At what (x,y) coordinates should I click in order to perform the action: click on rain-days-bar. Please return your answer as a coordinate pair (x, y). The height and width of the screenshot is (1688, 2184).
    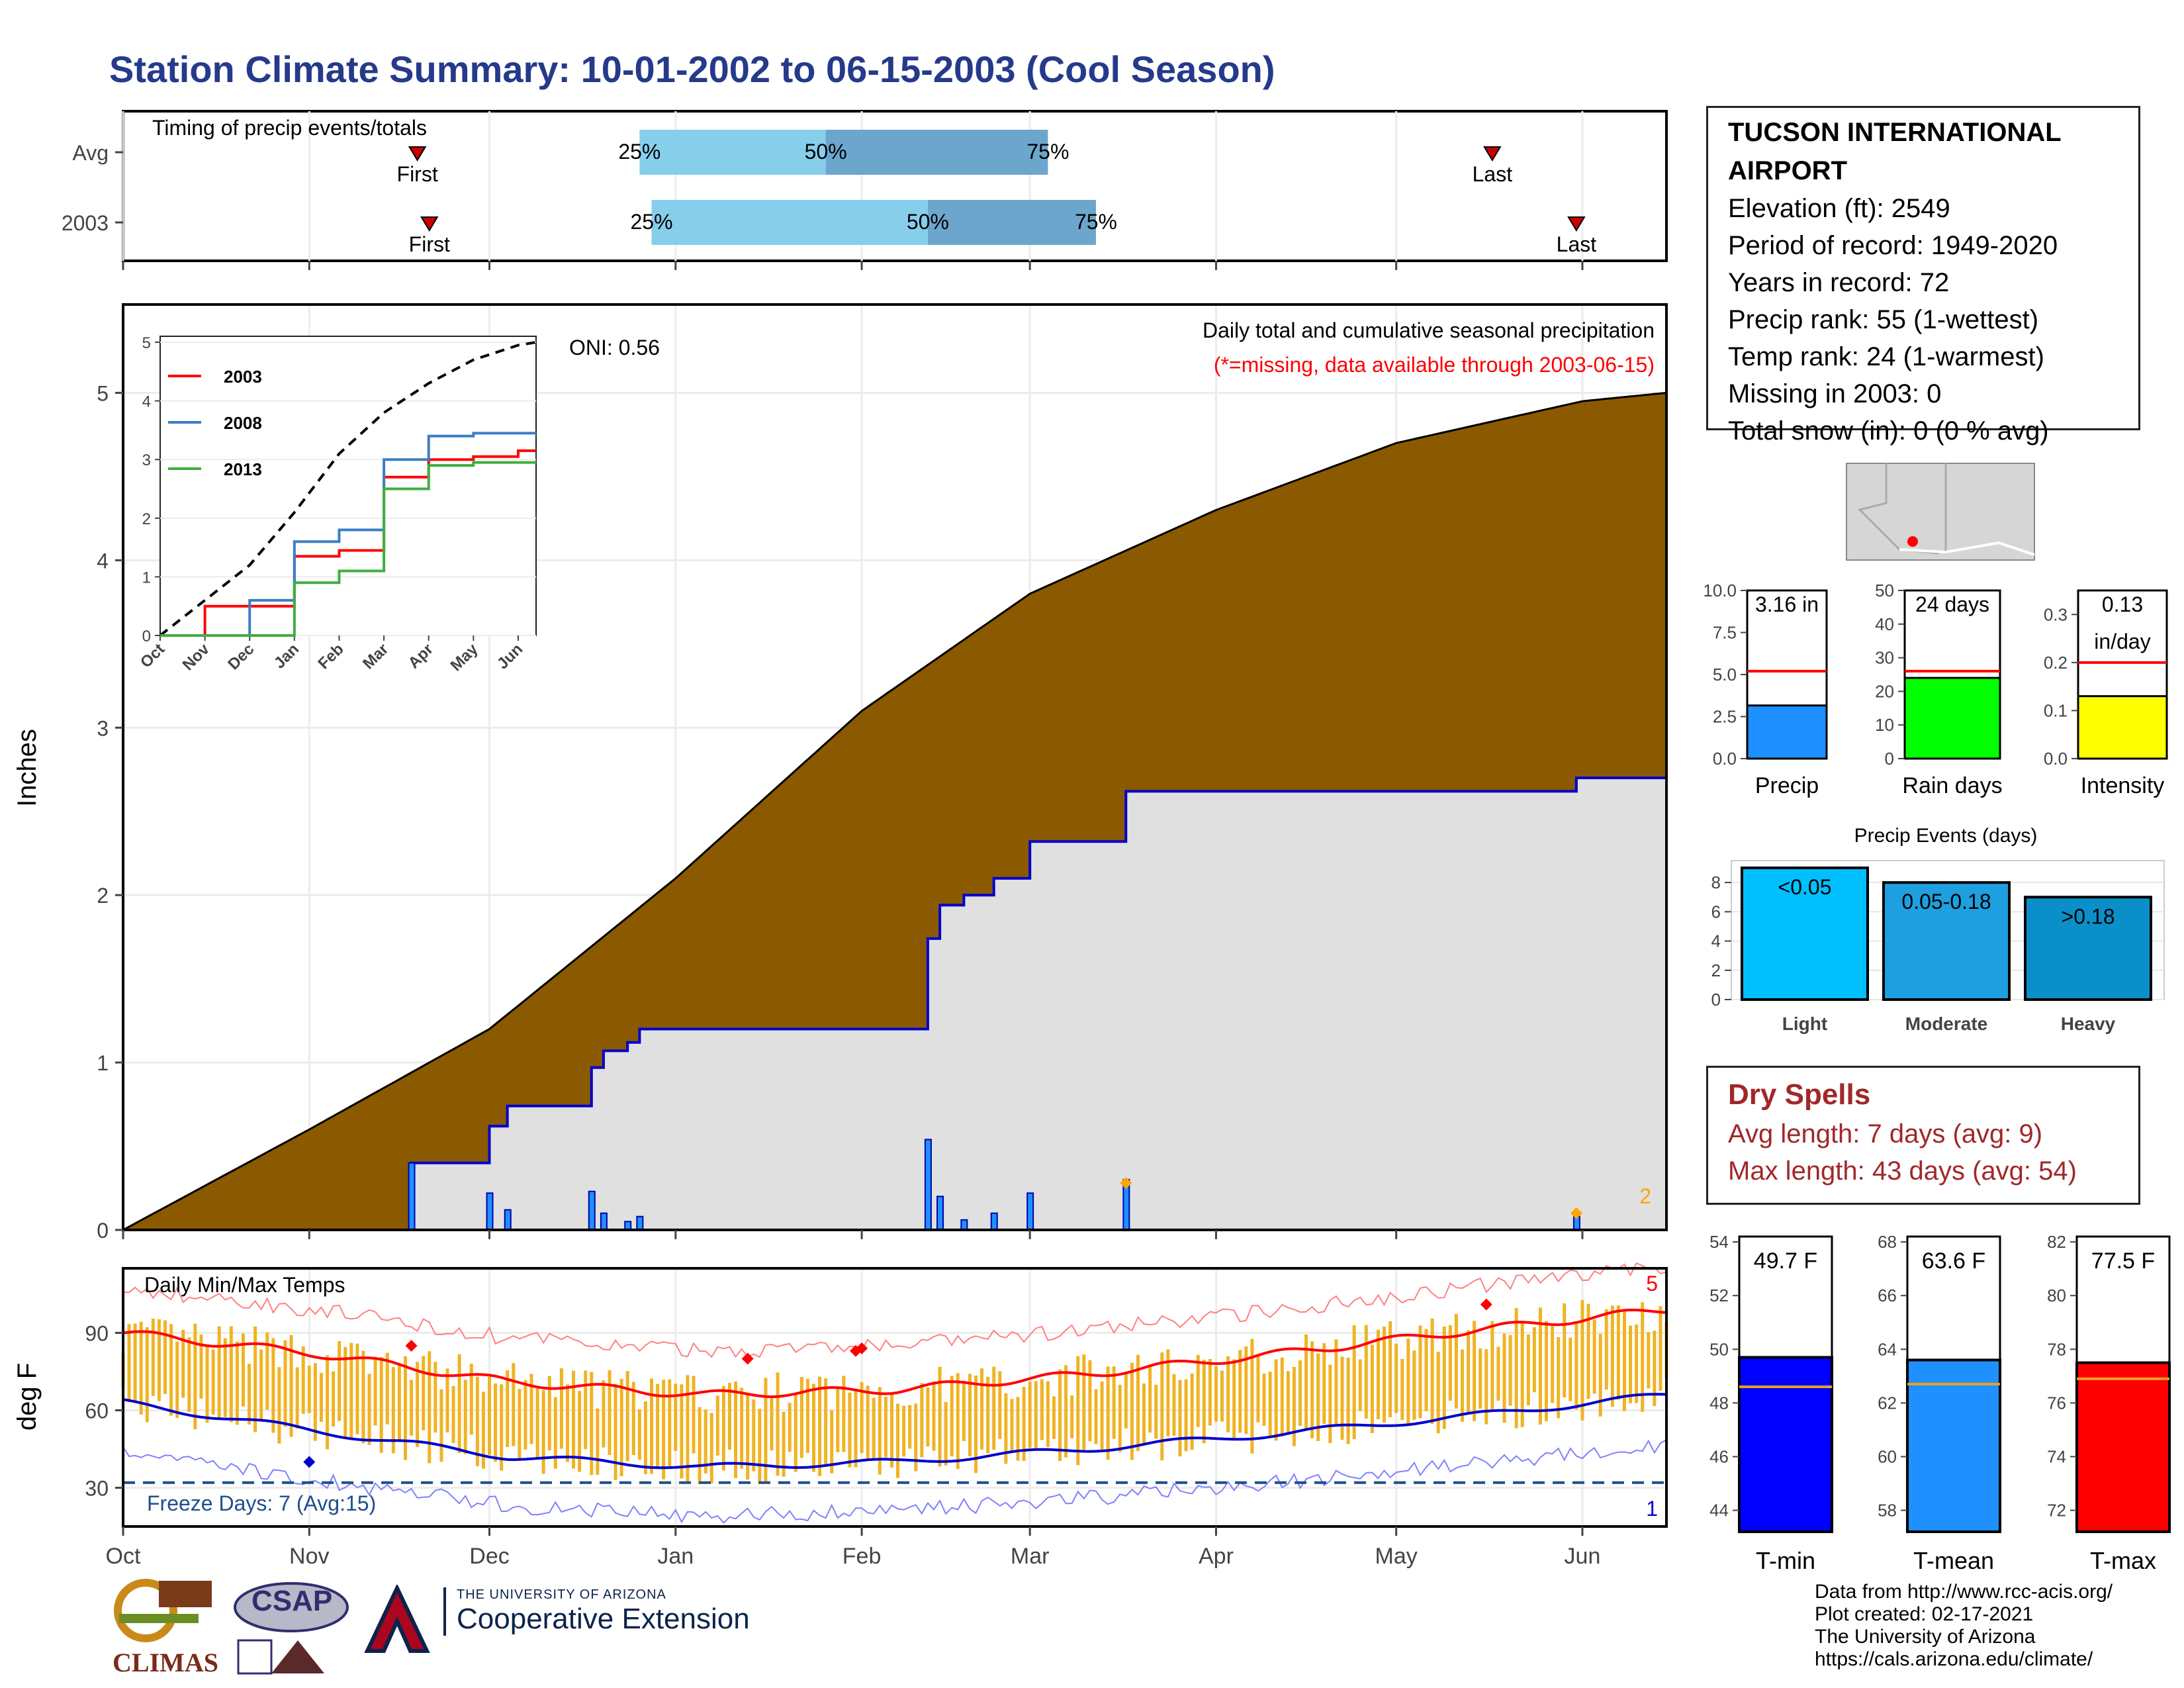
    Looking at the image, I should click on (1952, 718).